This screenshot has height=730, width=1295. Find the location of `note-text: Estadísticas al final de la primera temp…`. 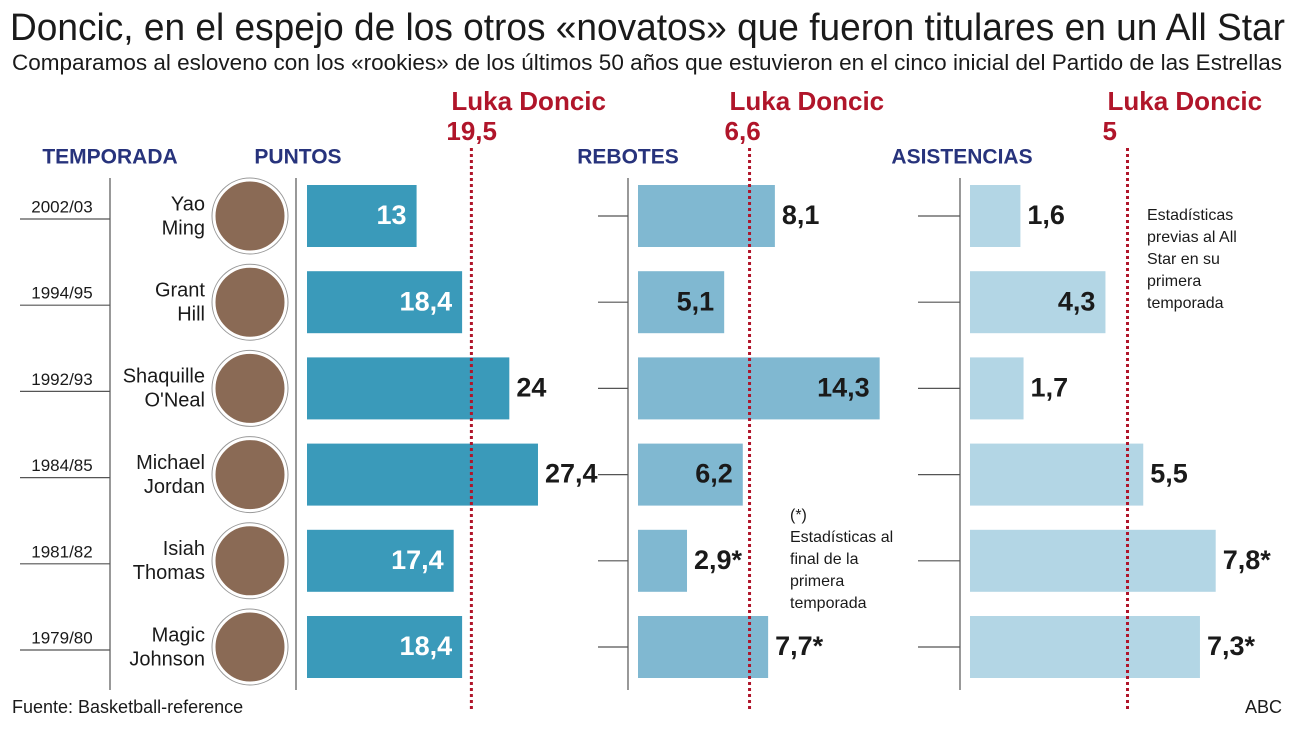

note-text: Estadísticas al final de la primera temp… is located at coordinates (842, 570).